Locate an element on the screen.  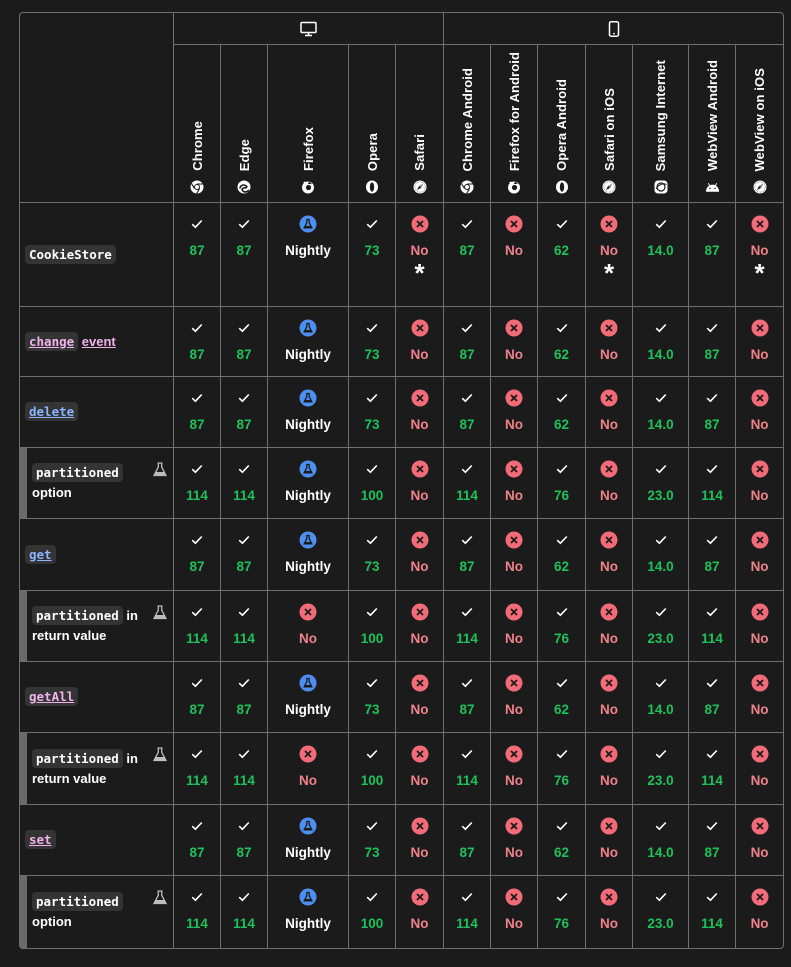
feature-code-link: get is located at coordinates (40, 554).